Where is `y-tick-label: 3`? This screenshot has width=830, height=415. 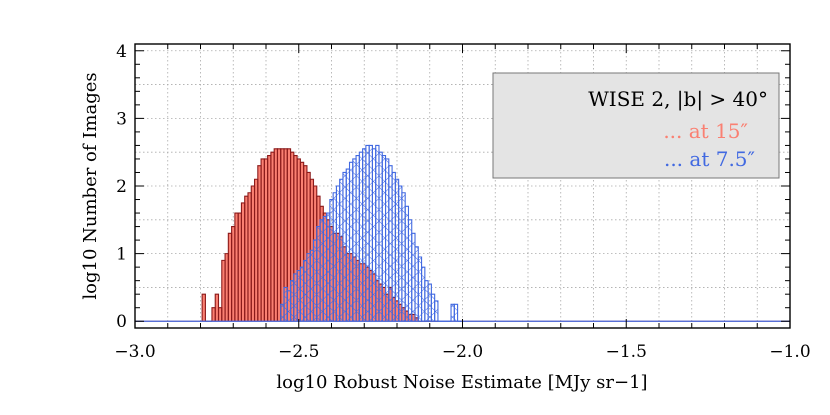 y-tick-label: 3 is located at coordinates (121, 119).